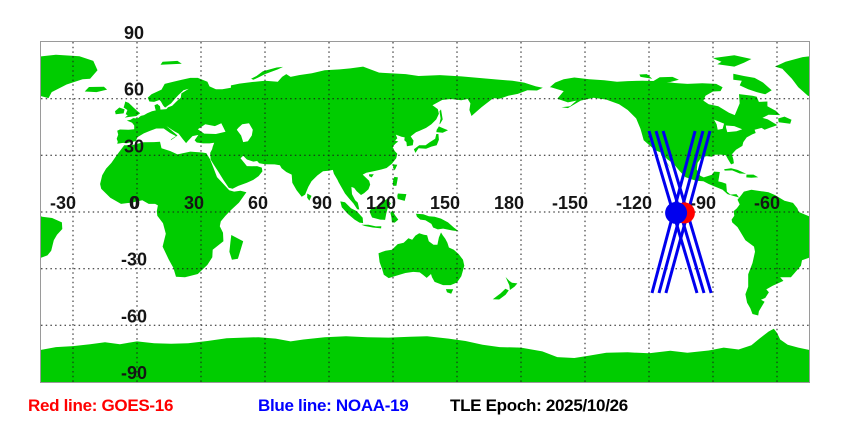 The height and width of the screenshot is (425, 850). Describe the element at coordinates (509, 203) in the screenshot. I see `lon-label: 180` at that location.